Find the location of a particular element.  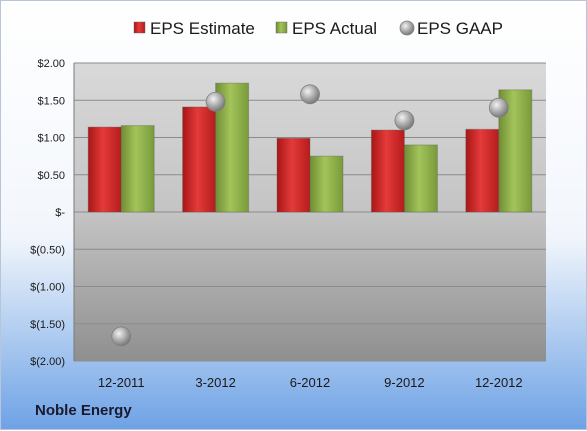

y-tick-label: $1.50 is located at coordinates (51, 101).